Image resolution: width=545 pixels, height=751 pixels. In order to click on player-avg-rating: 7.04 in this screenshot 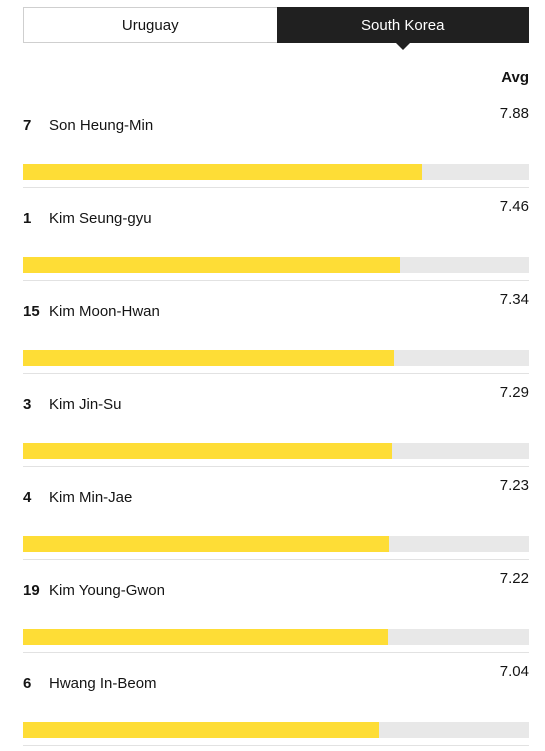, I will do `click(514, 671)`.